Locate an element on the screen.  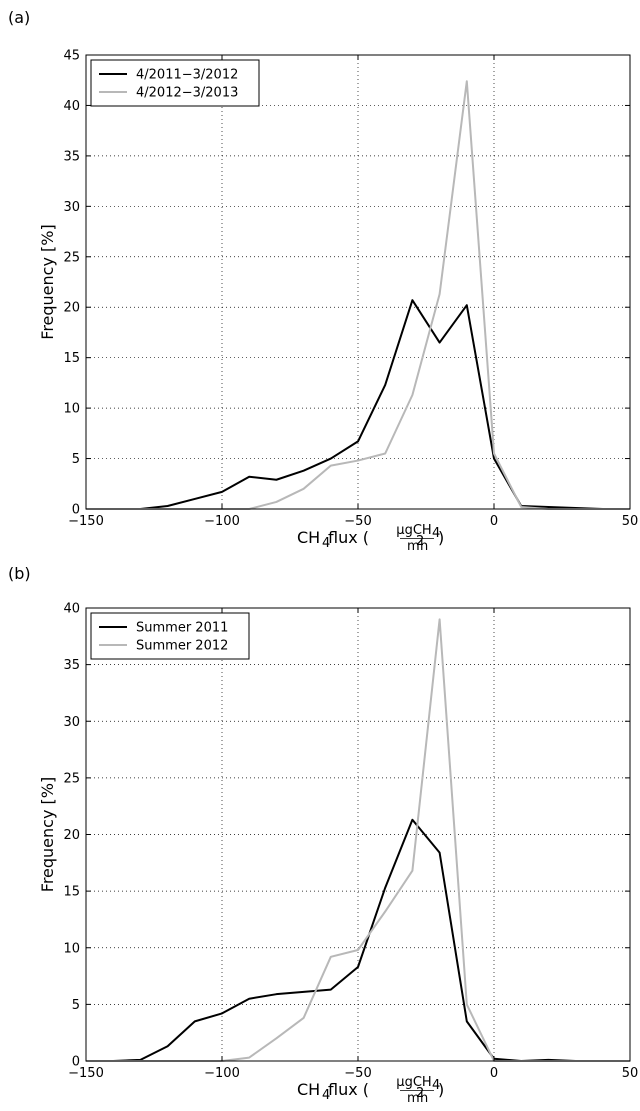
legend: 4/2011−3/2012 4/2012−3/2013 is located at coordinates (175, 83).